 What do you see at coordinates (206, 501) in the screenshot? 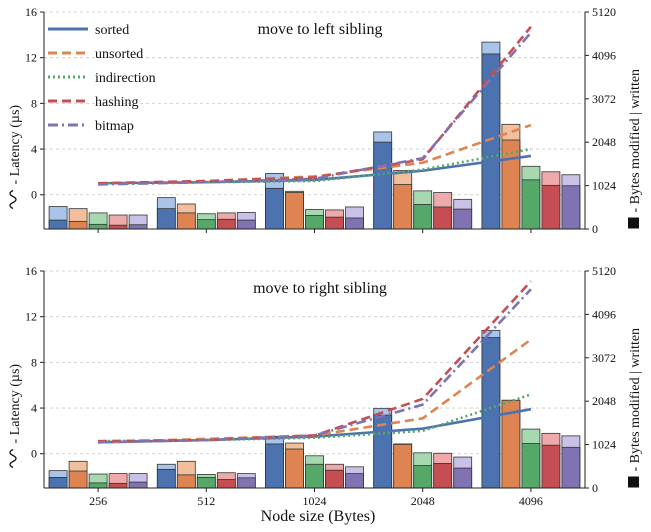
I see `x-tick-label: 512` at bounding box center [206, 501].